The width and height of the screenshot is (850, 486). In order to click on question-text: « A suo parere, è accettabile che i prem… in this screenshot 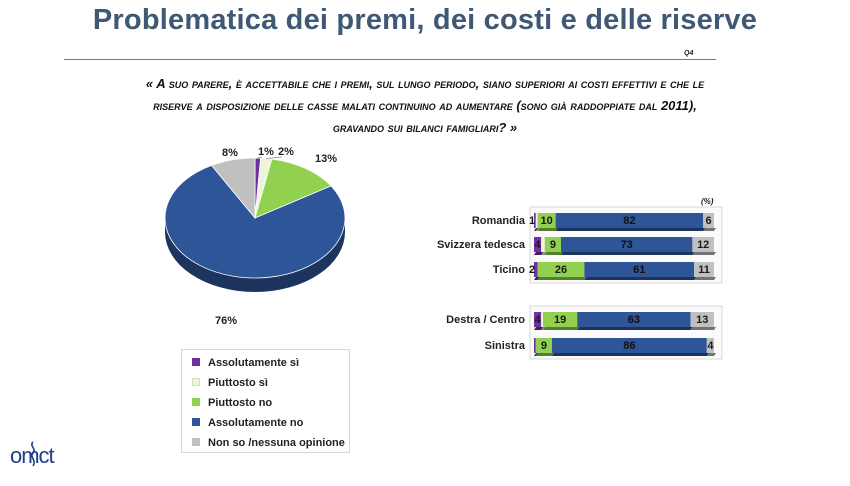, I will do `click(425, 106)`.